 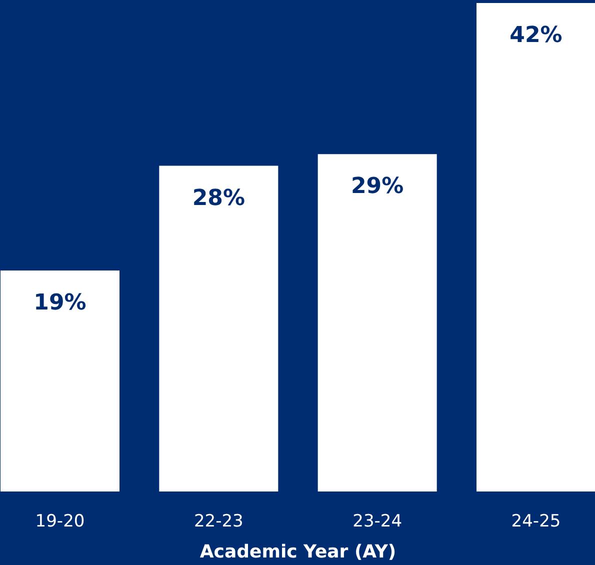 What do you see at coordinates (60, 303) in the screenshot?
I see `data-label: 19%` at bounding box center [60, 303].